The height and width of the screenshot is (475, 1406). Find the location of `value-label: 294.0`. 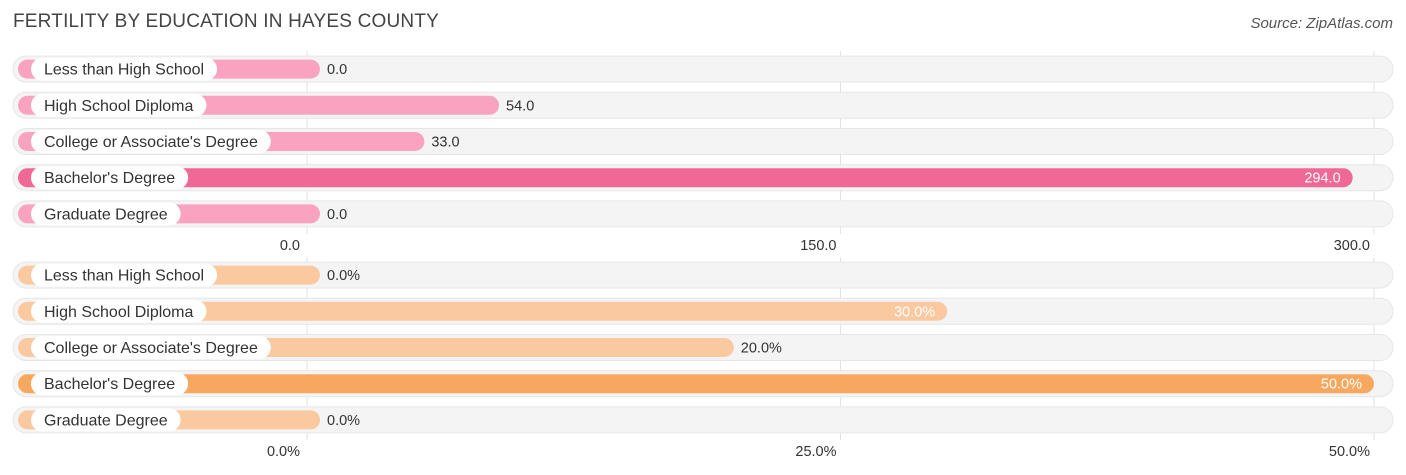

value-label: 294.0 is located at coordinates (1322, 179).